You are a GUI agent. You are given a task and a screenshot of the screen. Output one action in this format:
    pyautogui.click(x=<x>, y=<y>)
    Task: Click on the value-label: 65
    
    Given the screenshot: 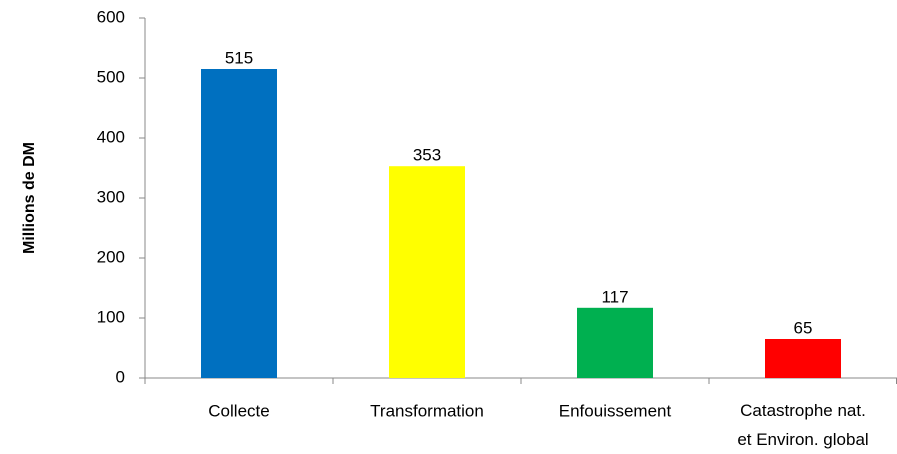 What is the action you would take?
    pyautogui.click(x=803, y=327)
    